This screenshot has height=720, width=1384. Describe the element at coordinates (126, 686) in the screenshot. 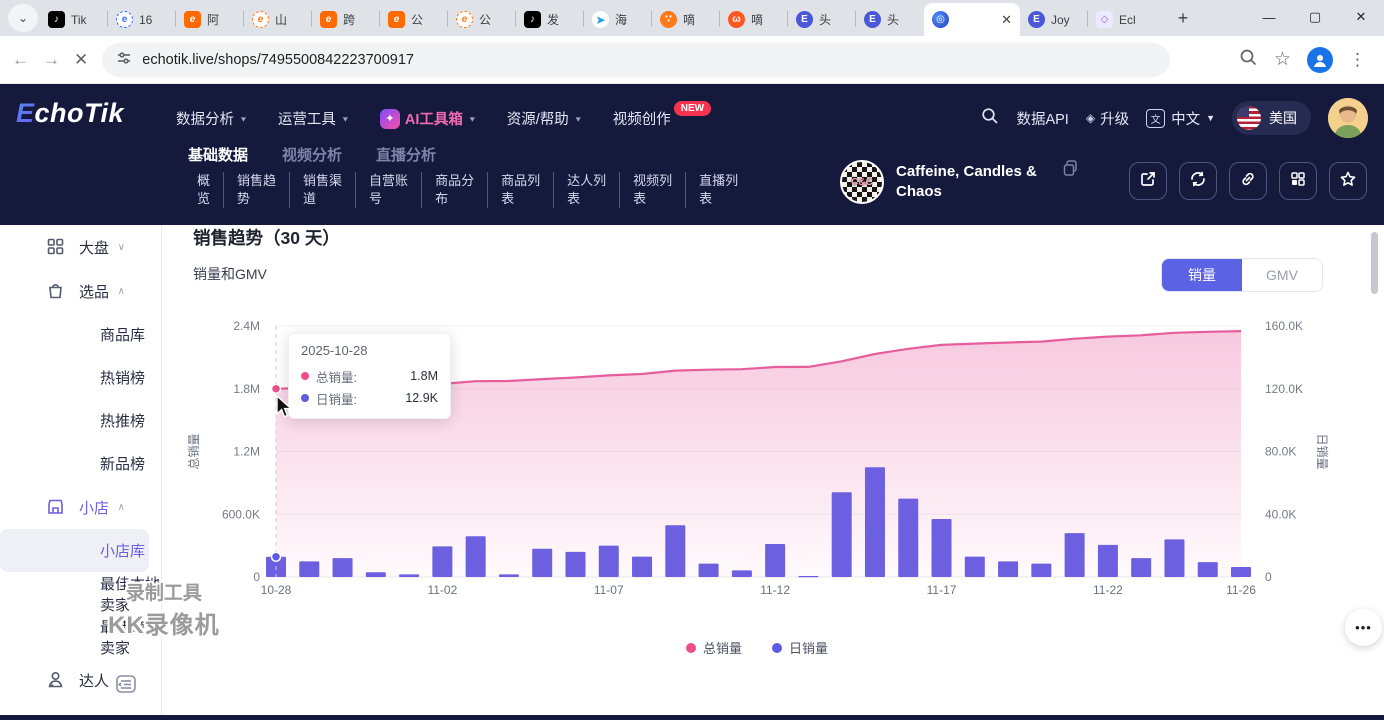

I see `sidebar-collapse-icon` at that location.